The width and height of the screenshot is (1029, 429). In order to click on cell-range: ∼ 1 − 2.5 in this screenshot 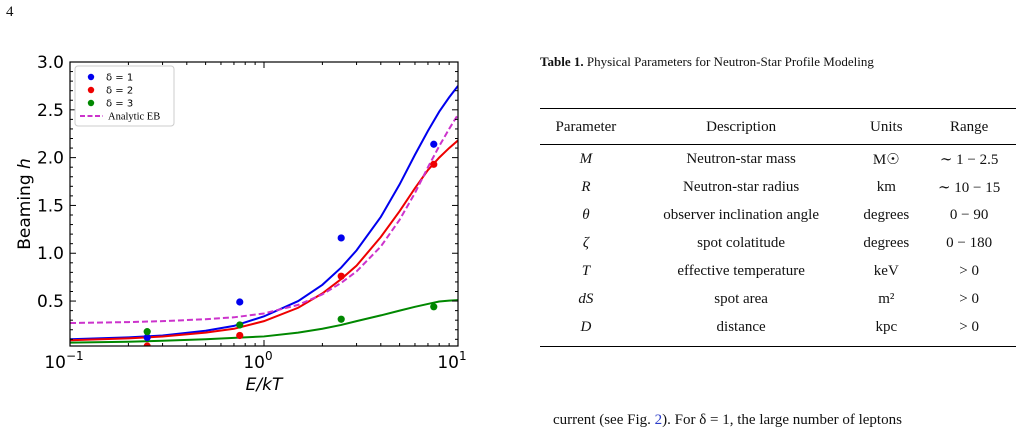, I will do `click(969, 159)`.